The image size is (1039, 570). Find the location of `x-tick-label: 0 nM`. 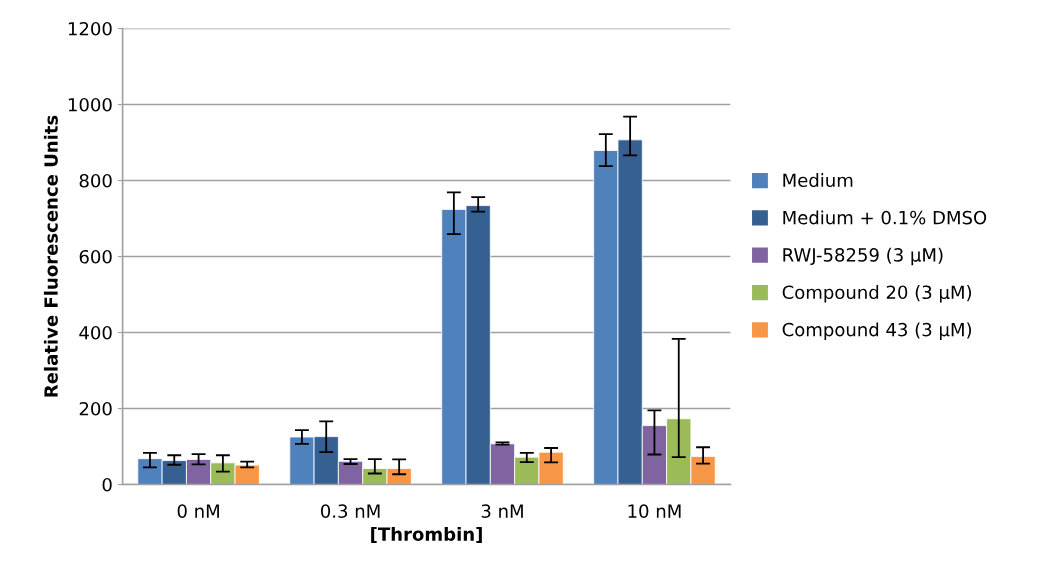

x-tick-label: 0 nM is located at coordinates (198, 511).